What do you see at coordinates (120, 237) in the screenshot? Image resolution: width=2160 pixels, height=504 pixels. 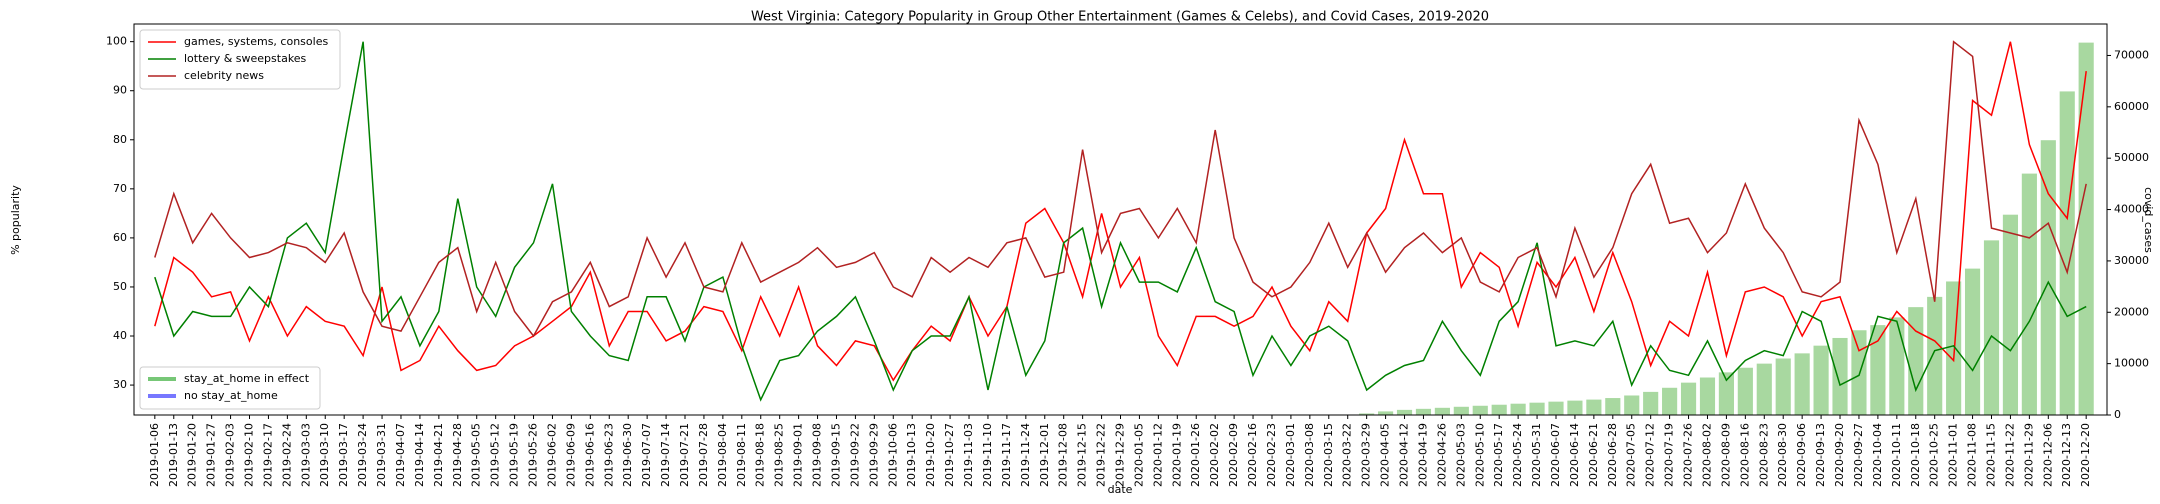 I see `y-tick-label: 60` at bounding box center [120, 237].